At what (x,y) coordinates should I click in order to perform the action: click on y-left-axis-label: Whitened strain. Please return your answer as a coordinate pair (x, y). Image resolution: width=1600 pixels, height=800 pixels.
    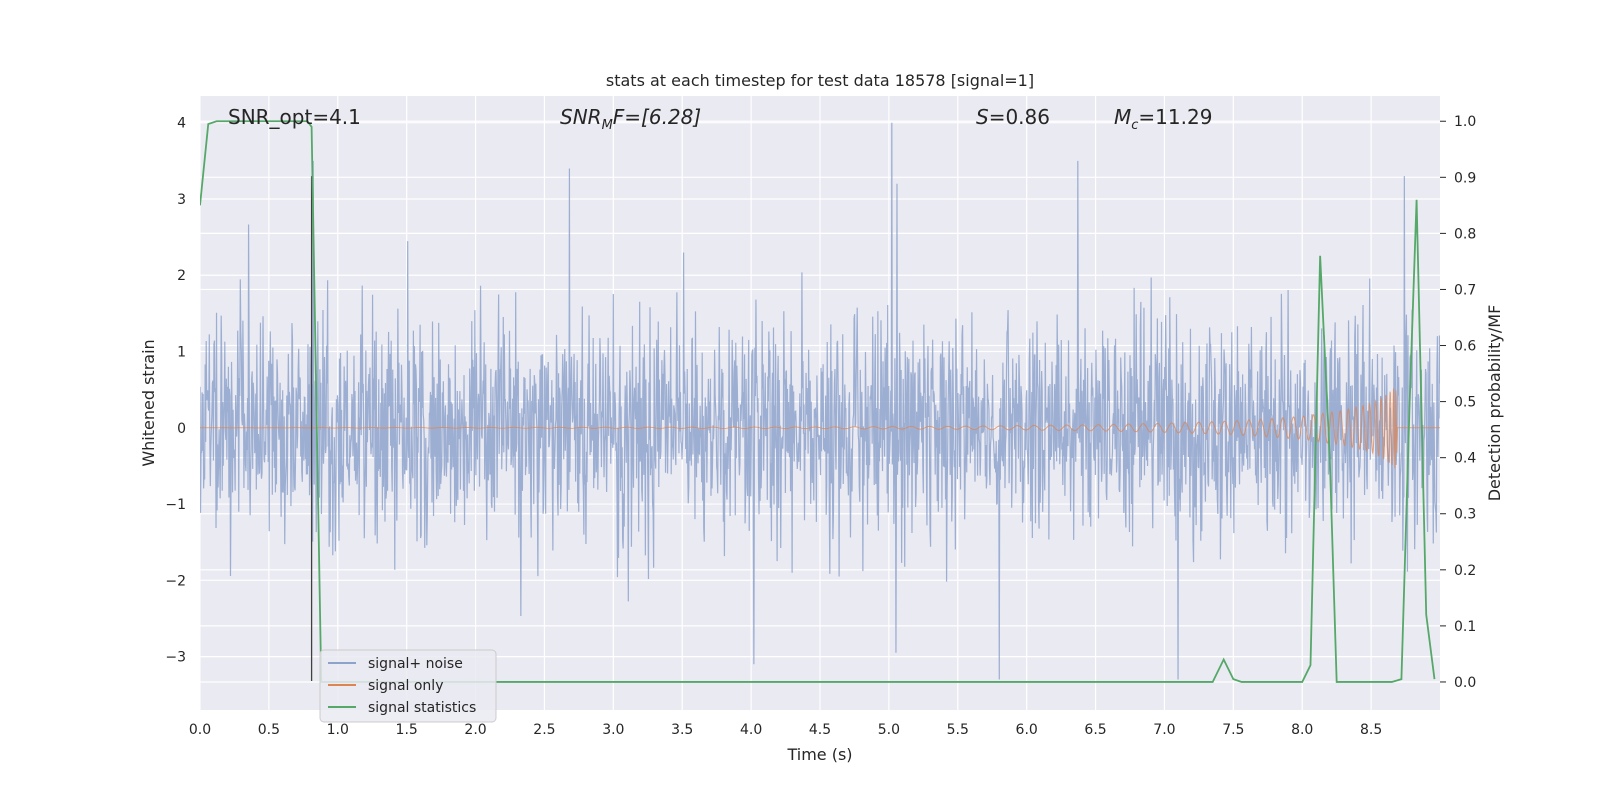
    Looking at the image, I should click on (148, 402).